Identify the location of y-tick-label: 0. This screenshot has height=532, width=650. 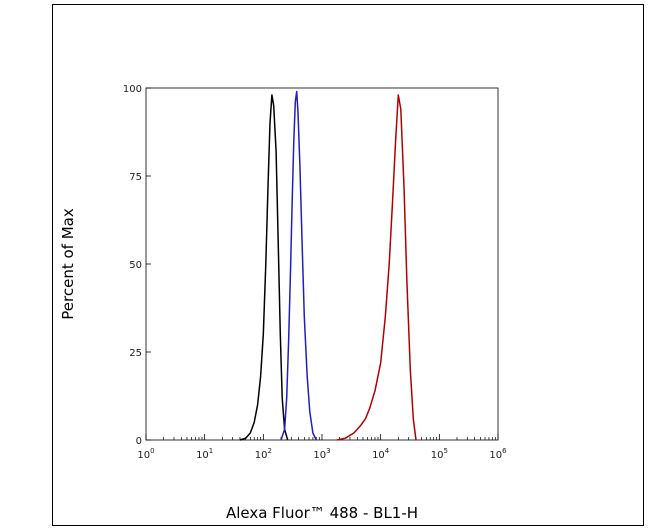
(139, 441).